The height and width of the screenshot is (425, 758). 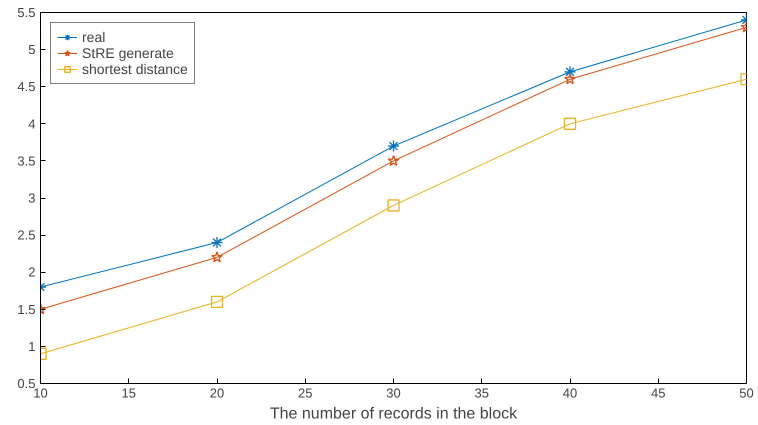 What do you see at coordinates (26, 383) in the screenshot?
I see `y-tick-label: 0.5` at bounding box center [26, 383].